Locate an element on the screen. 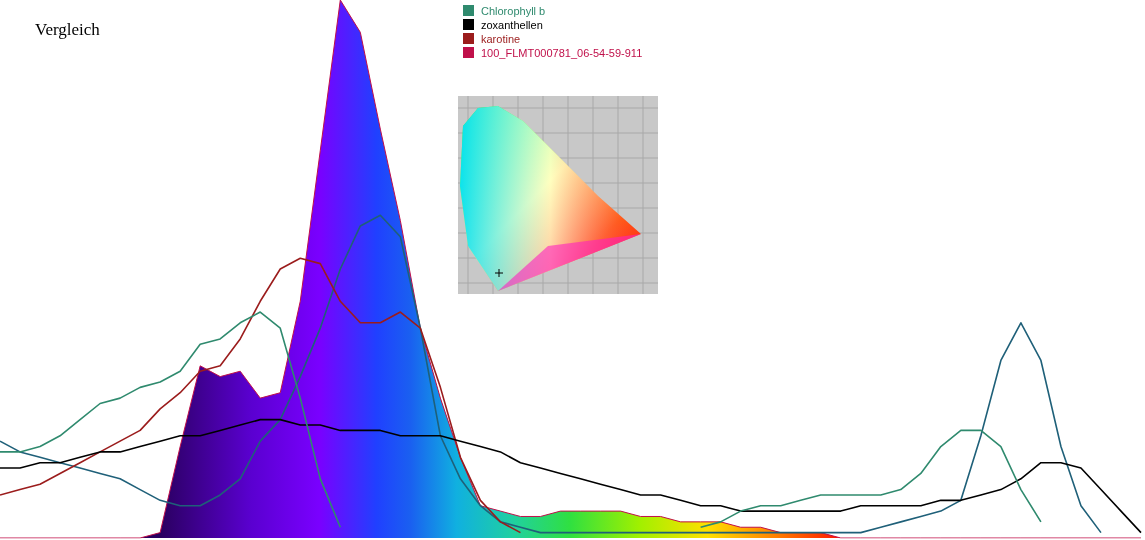  text: Vergleich is located at coordinates (68, 29).